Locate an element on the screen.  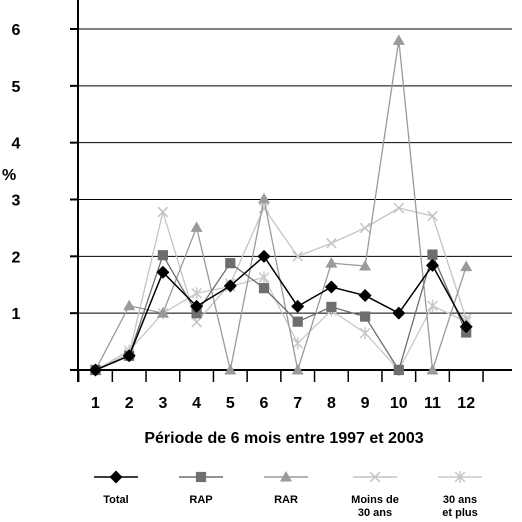
x-tick-label: 12 is located at coordinates (466, 403).